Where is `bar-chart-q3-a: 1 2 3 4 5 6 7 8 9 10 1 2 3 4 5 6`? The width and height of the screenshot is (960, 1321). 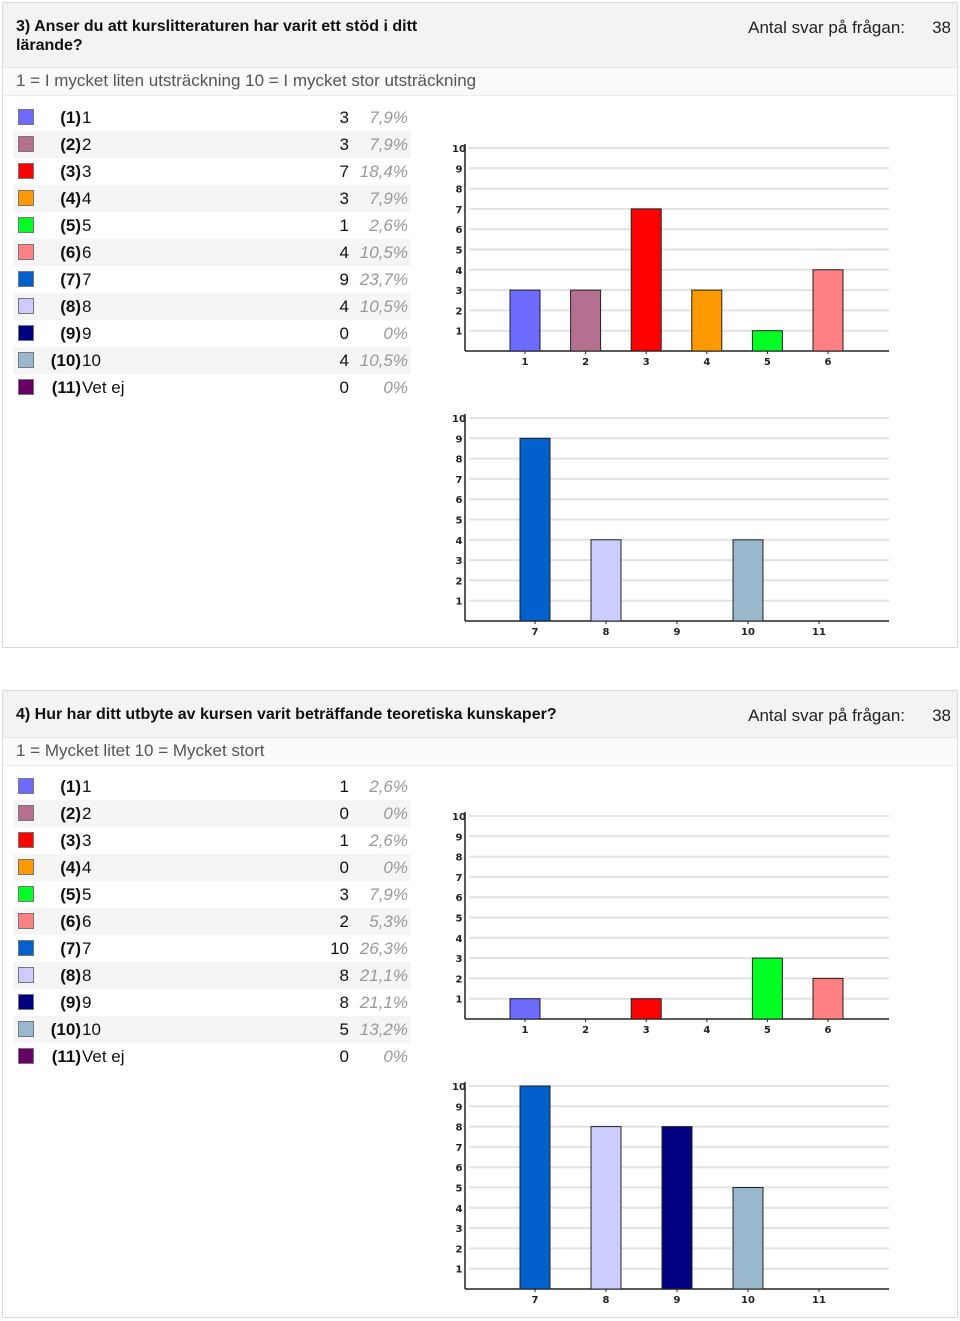
bar-chart-q3-a: 1 2 3 4 5 6 7 8 9 10 1 2 3 4 5 6 is located at coordinates (670, 256).